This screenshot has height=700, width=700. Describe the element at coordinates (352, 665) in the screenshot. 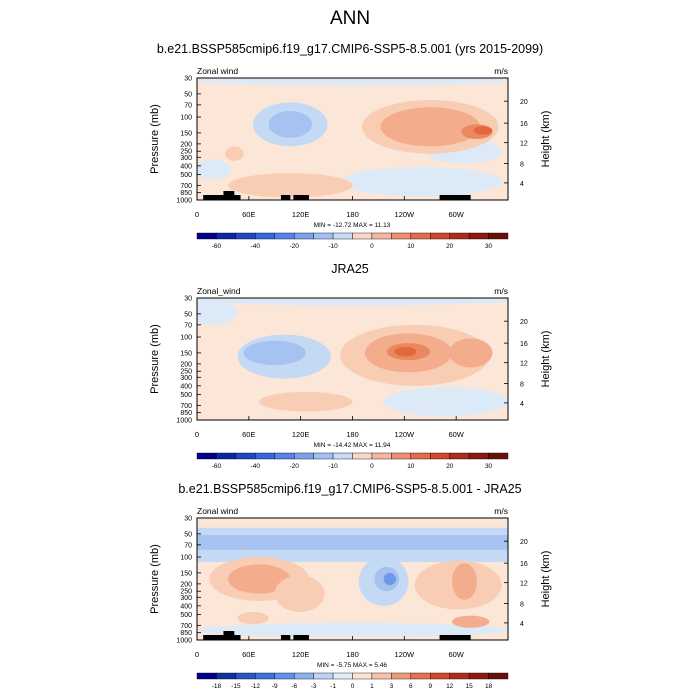

I see `min-max-stats: MIN = -5.75 MAX = 5.46` at that location.